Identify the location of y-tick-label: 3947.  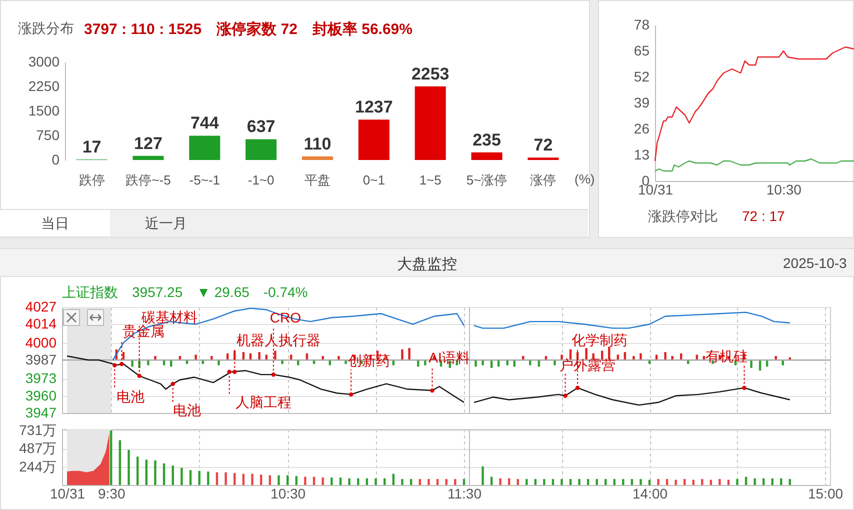
(41, 412).